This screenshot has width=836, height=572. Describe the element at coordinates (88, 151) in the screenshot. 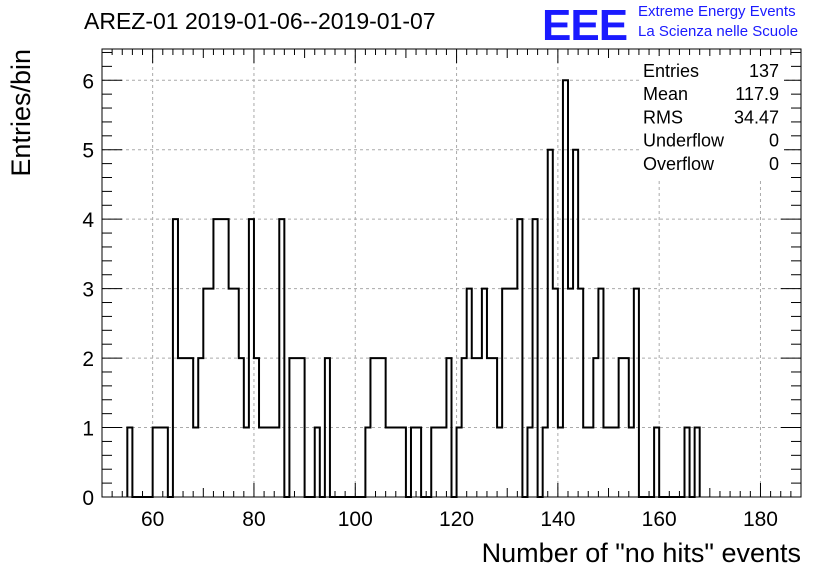

I see `y-tick-label: 5` at that location.